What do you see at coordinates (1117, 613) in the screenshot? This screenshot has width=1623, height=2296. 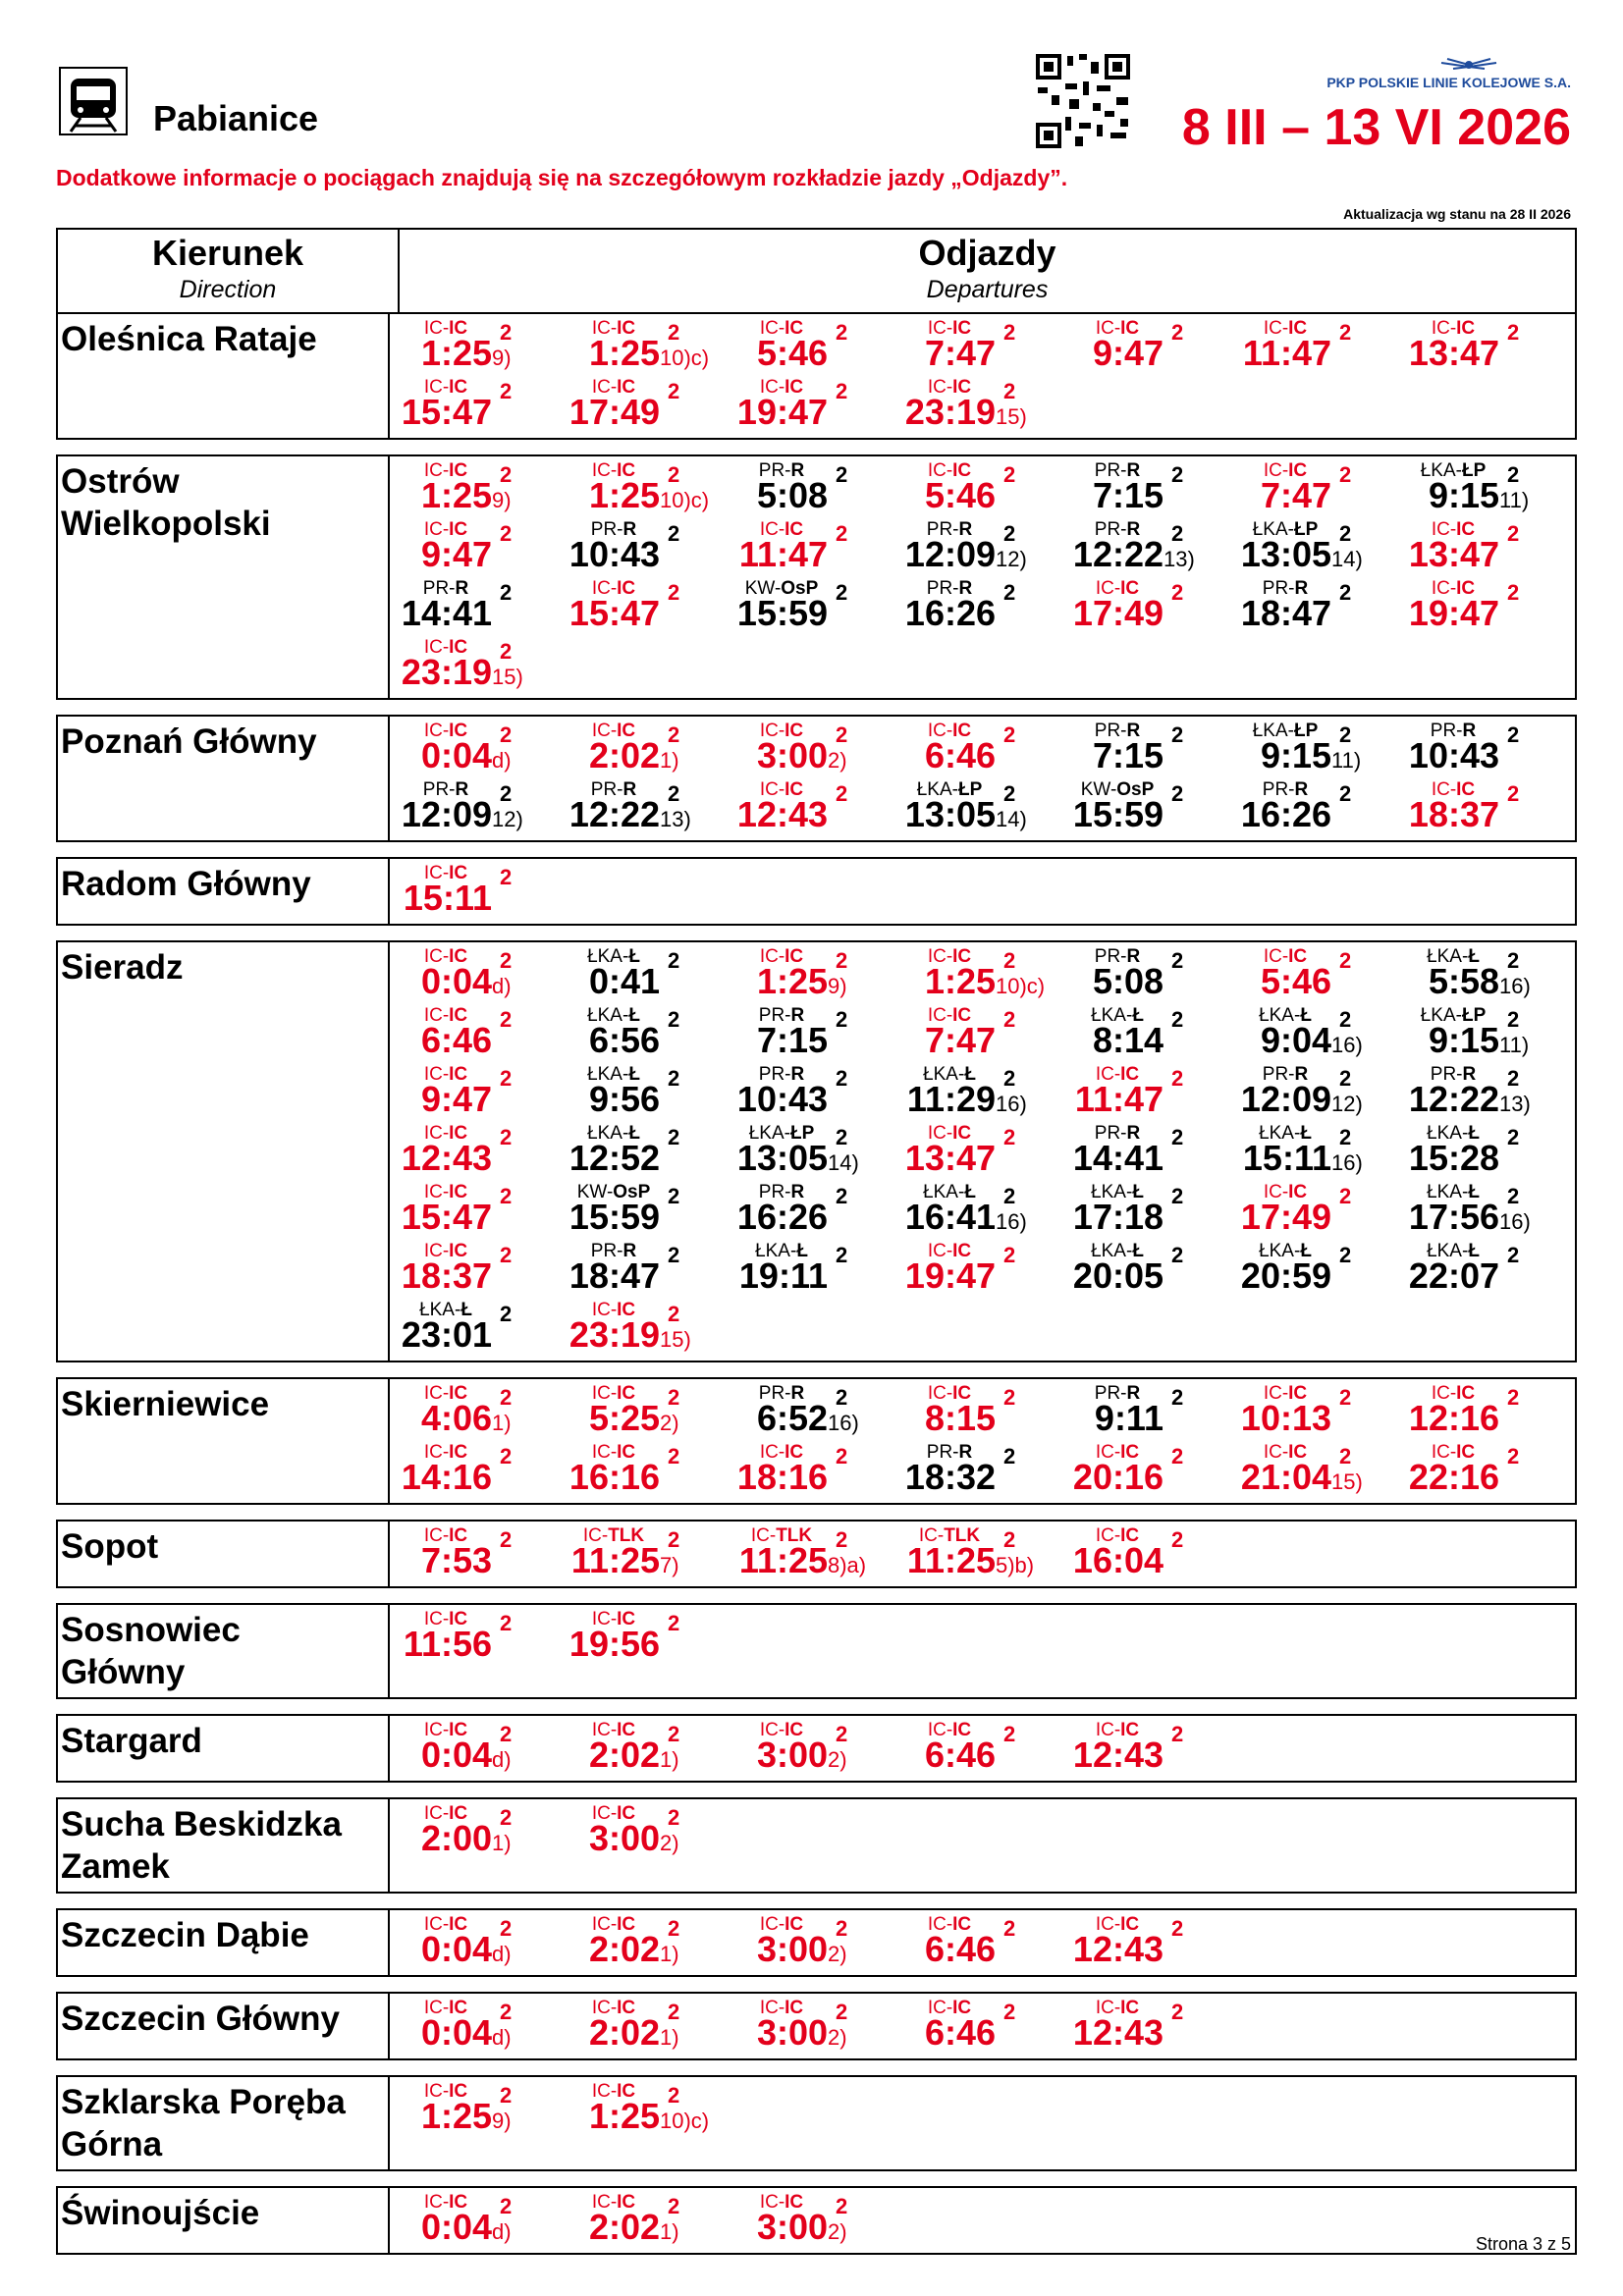 I see `departure-time: 17:49` at bounding box center [1117, 613].